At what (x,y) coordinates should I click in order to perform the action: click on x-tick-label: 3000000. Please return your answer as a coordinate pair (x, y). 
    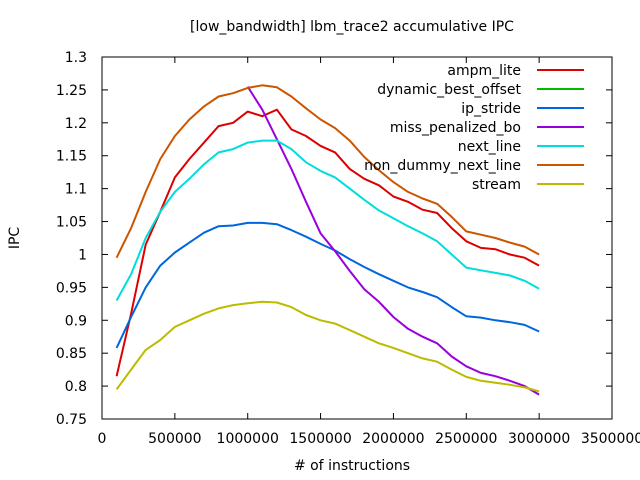
    Looking at the image, I should click on (539, 439).